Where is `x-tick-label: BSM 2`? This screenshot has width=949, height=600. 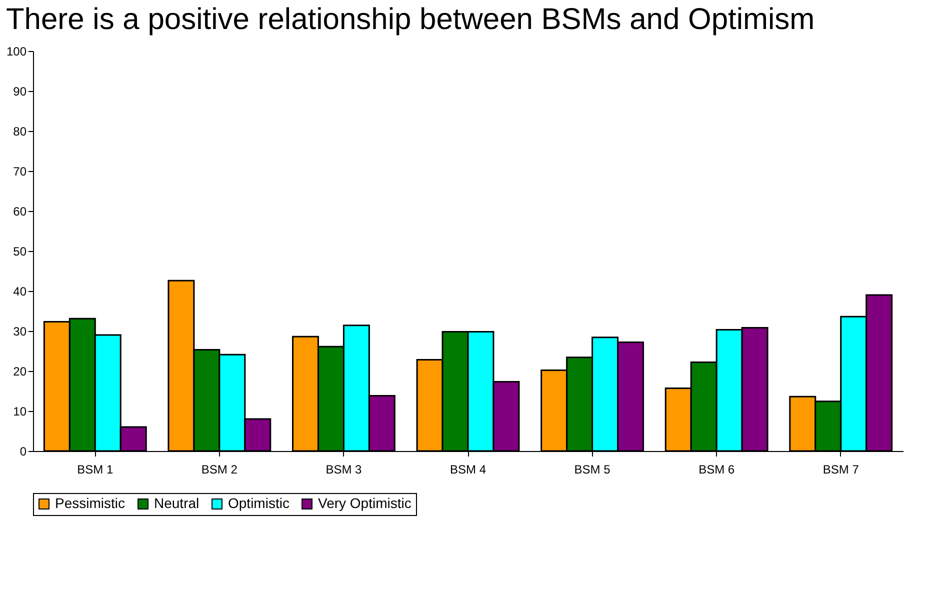 x-tick-label: BSM 2 is located at coordinates (219, 469).